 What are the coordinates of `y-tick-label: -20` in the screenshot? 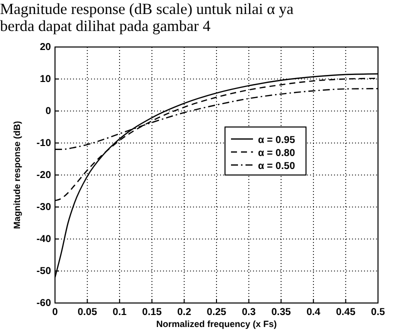 It's located at (44, 176).